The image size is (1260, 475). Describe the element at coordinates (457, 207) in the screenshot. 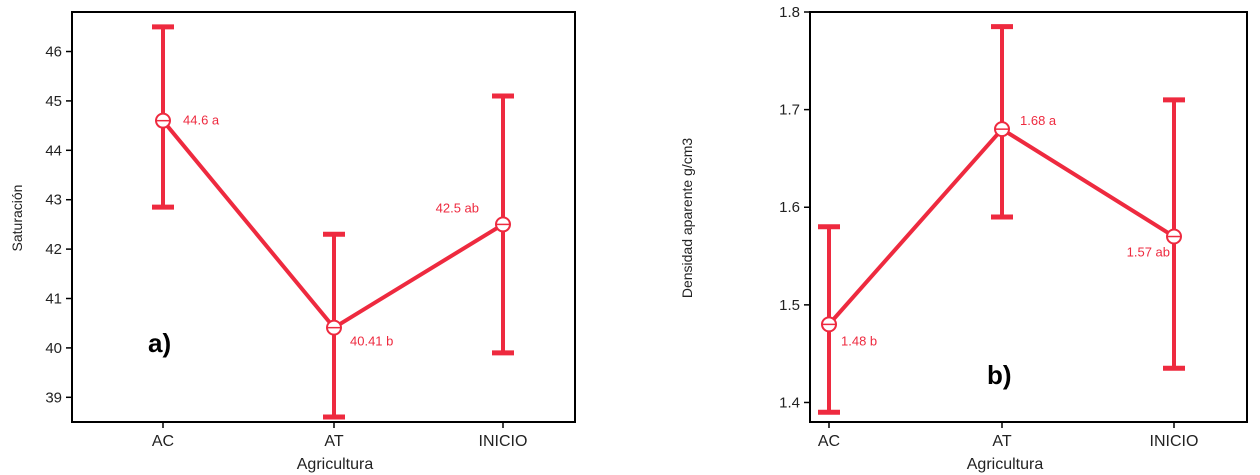

I see `data-label: 42.5 ab` at that location.